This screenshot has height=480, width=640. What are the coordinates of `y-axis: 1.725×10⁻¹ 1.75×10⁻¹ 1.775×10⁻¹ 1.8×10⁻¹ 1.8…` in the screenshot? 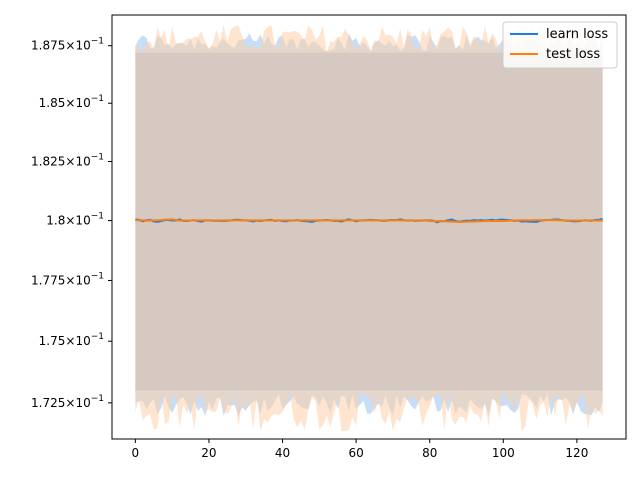 It's located at (71, 223).